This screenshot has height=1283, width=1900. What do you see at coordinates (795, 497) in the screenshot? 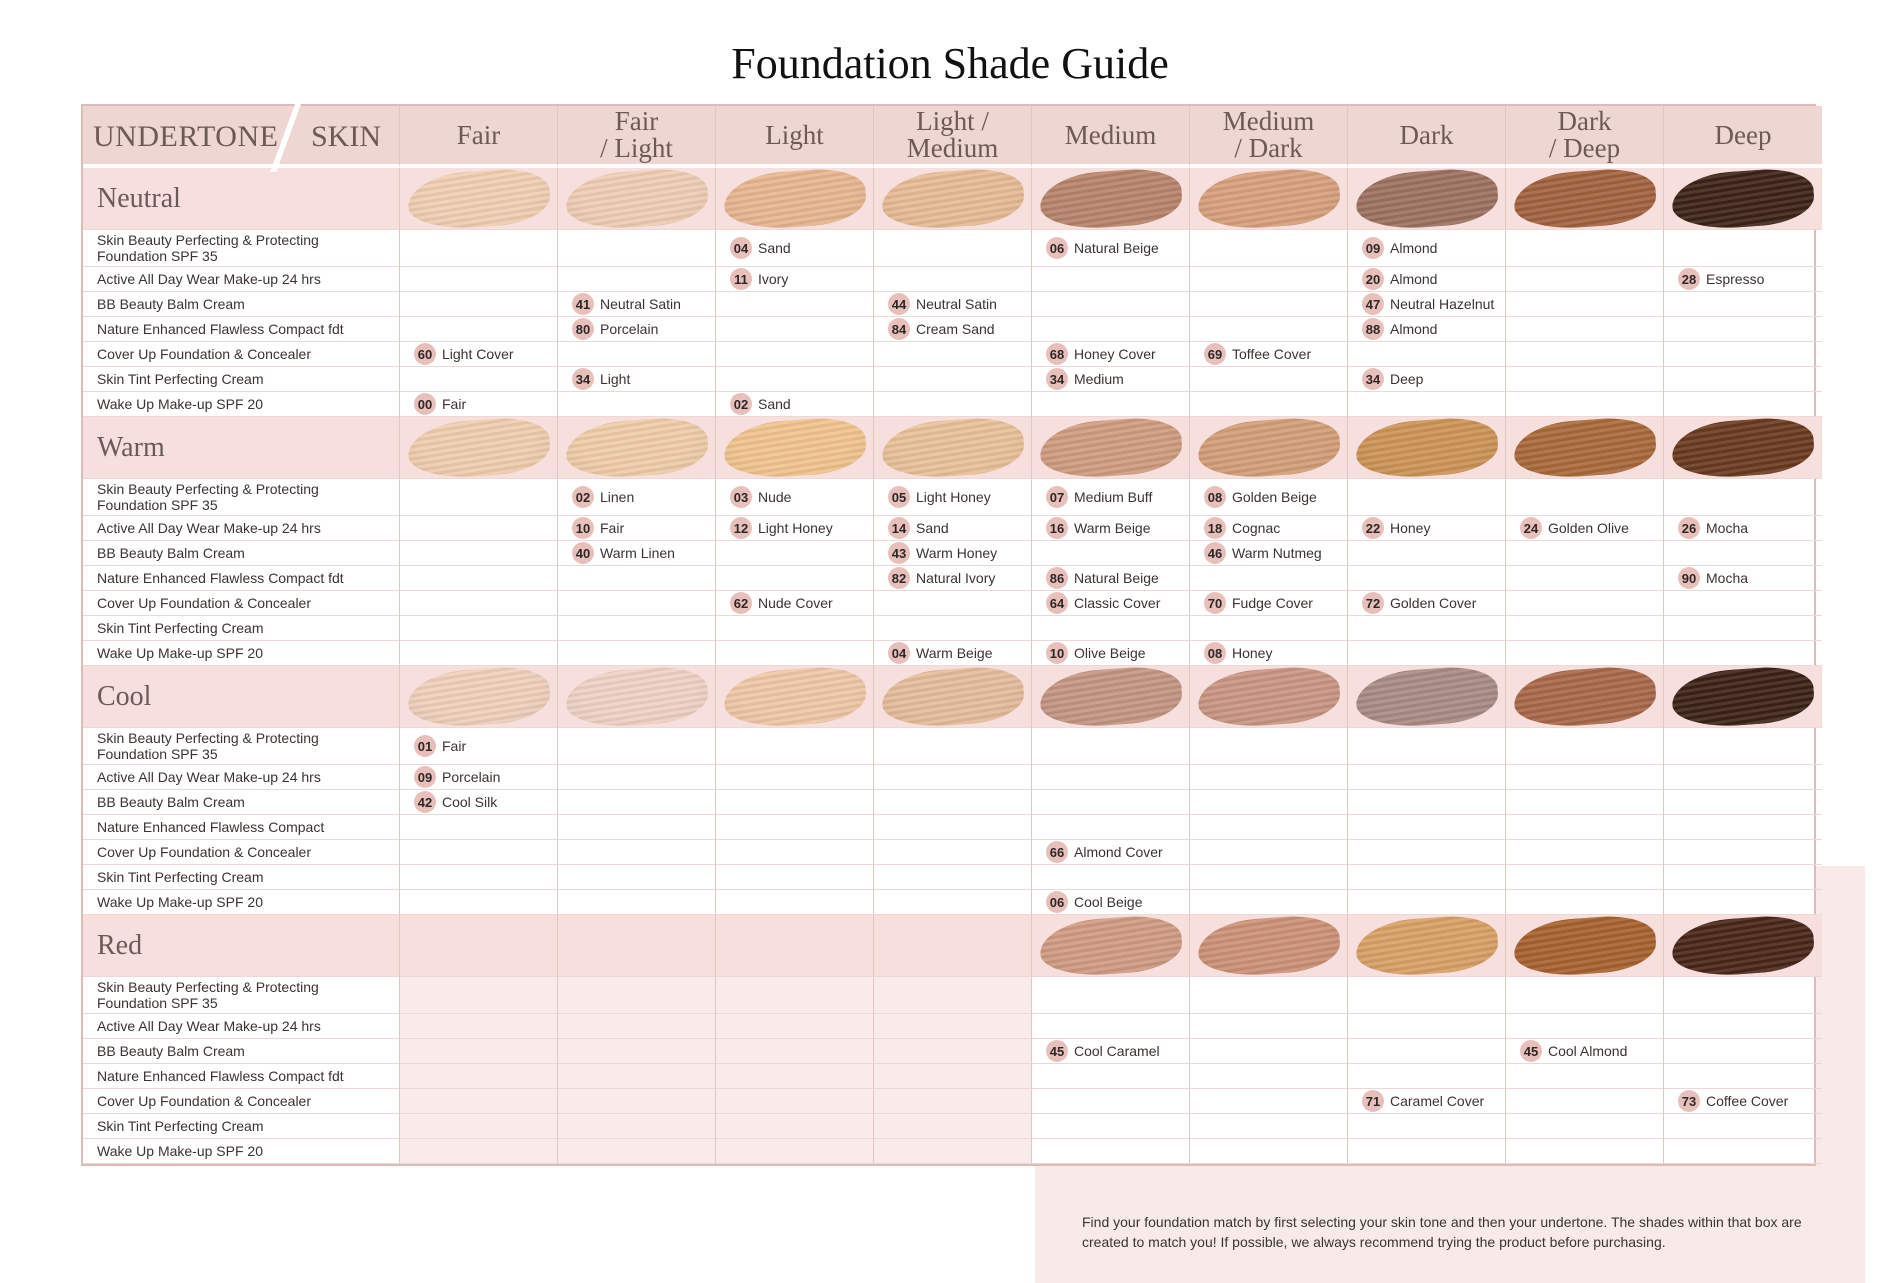
I see `shade-cell: 03 Nude` at bounding box center [795, 497].